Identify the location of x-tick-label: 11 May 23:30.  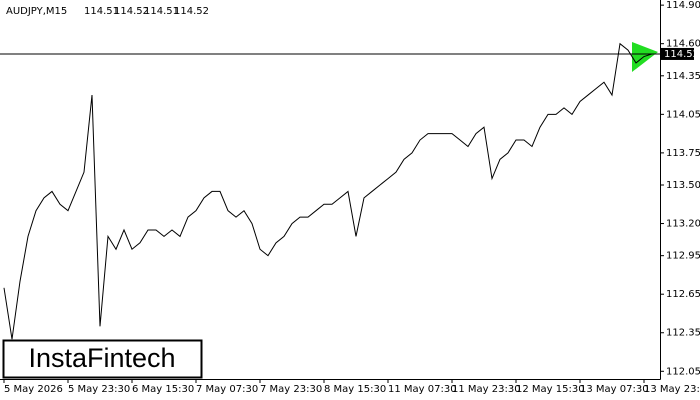
(486, 389).